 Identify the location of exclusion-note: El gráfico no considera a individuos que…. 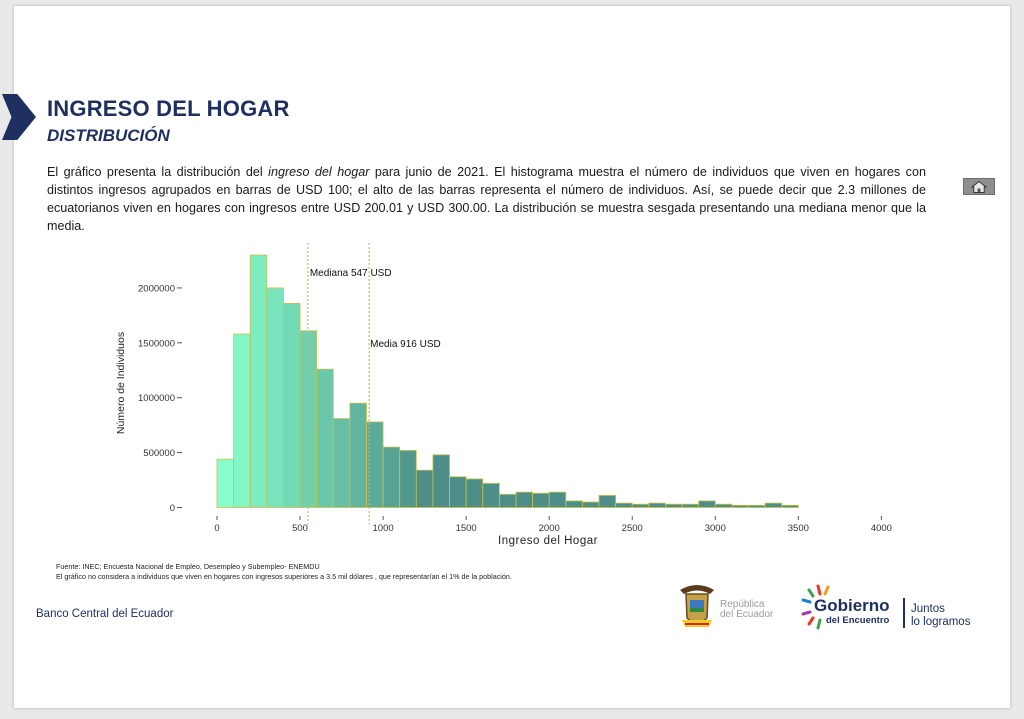
(284, 576).